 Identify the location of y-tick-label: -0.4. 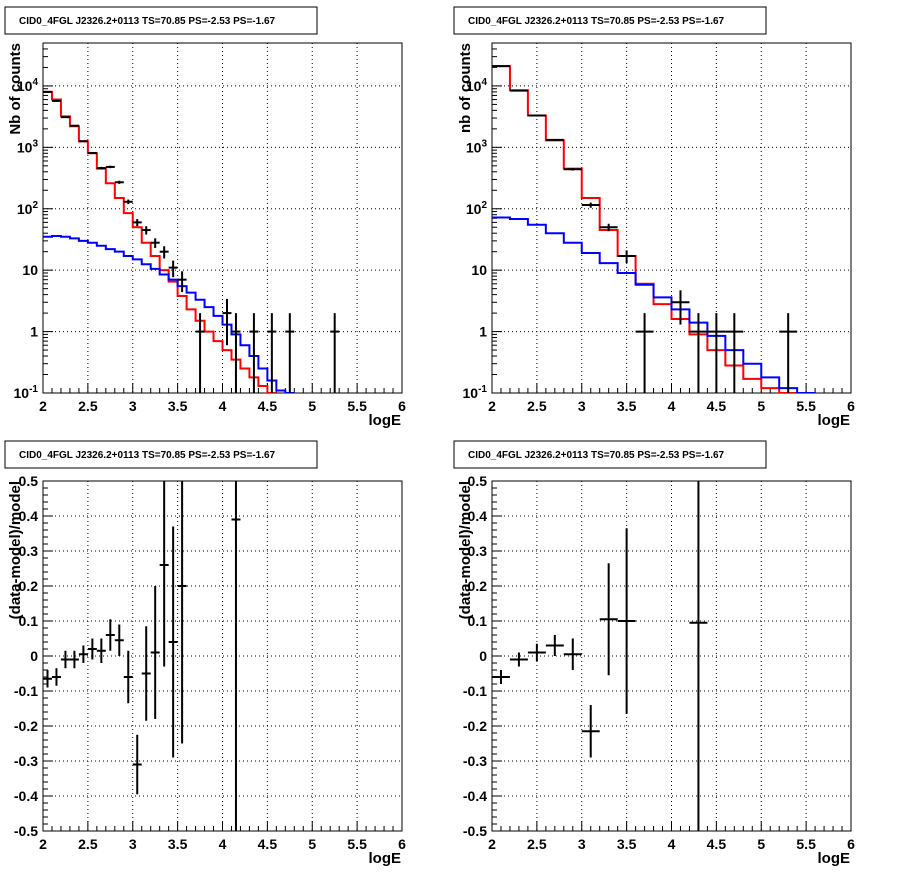
(26, 796).